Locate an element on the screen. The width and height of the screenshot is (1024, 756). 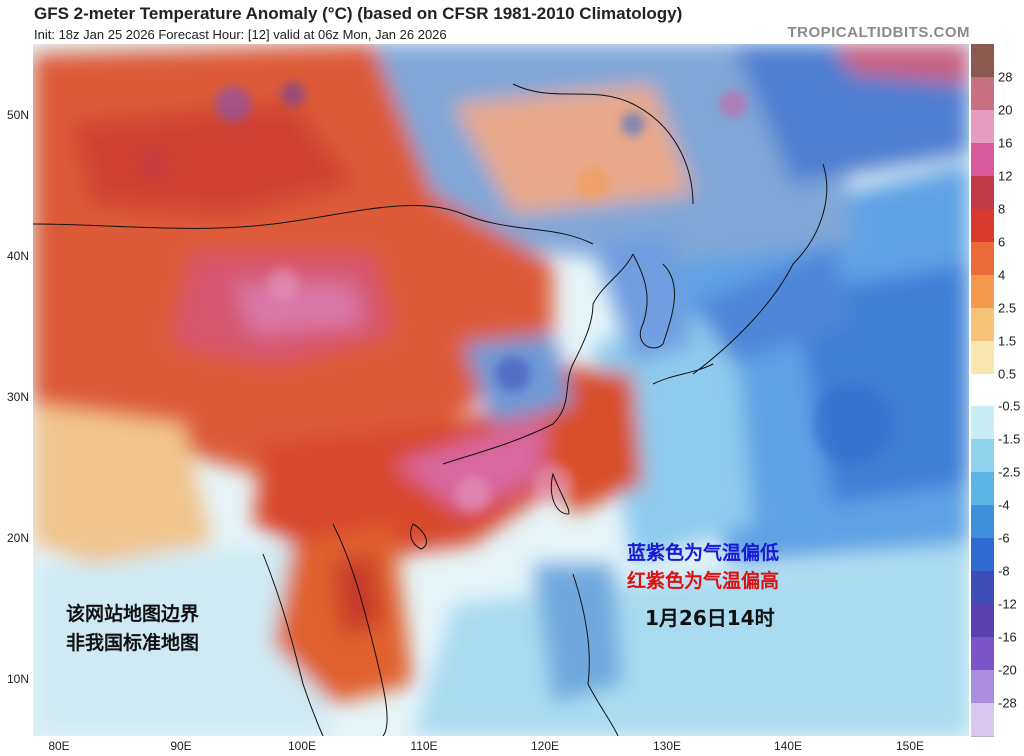
lon-label: 110E is located at coordinates (424, 746).